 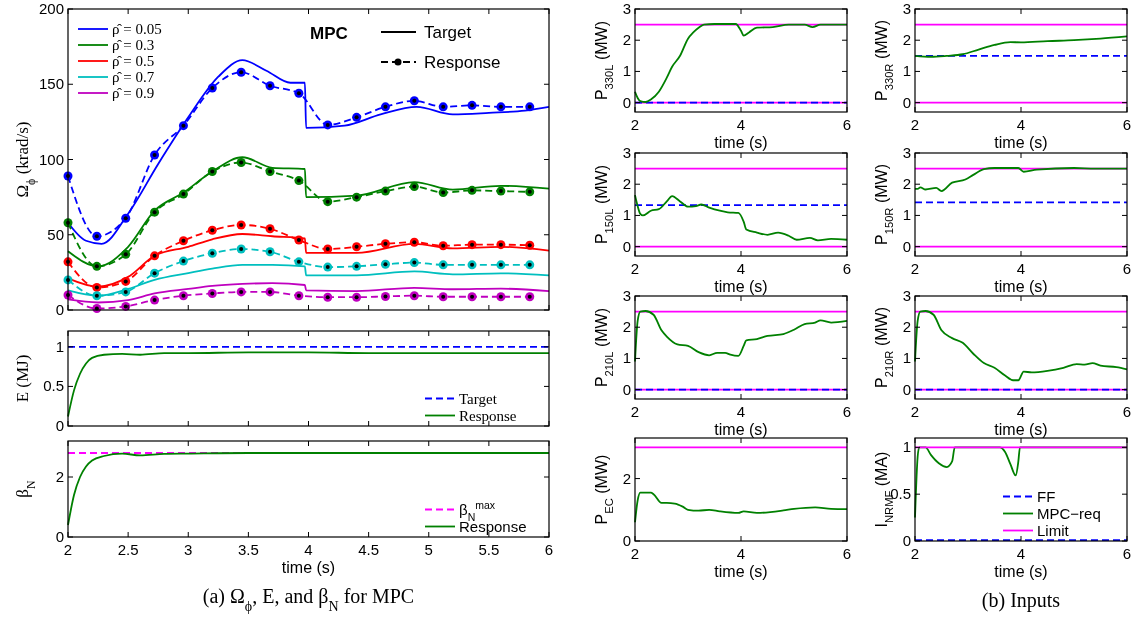 What do you see at coordinates (188, 549) in the screenshot?
I see `x-tick-label: 3` at bounding box center [188, 549].